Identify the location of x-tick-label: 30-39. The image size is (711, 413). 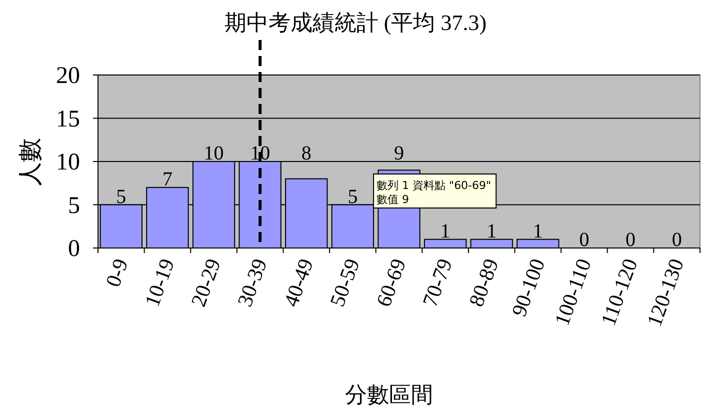
(252, 283).